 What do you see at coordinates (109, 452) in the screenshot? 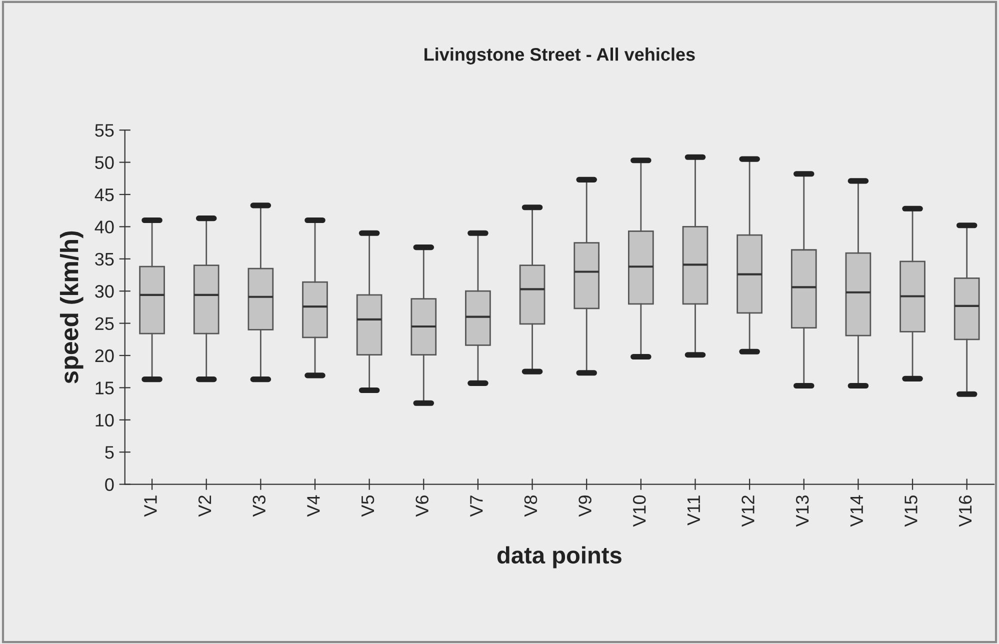
I see `y-tick-label: 5` at bounding box center [109, 452].